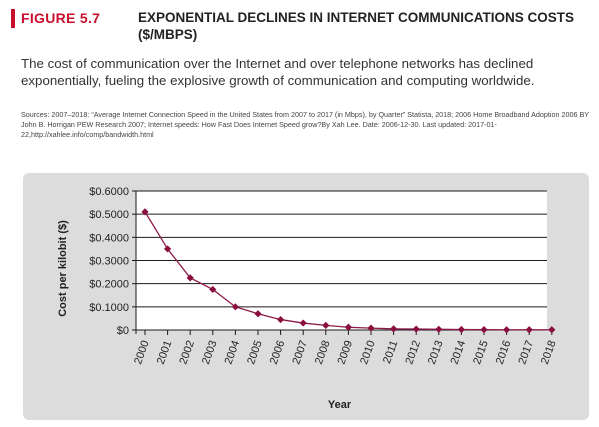 This screenshot has width=599, height=427. Describe the element at coordinates (109, 215) in the screenshot. I see `y-tick-label: $0.5000` at that location.